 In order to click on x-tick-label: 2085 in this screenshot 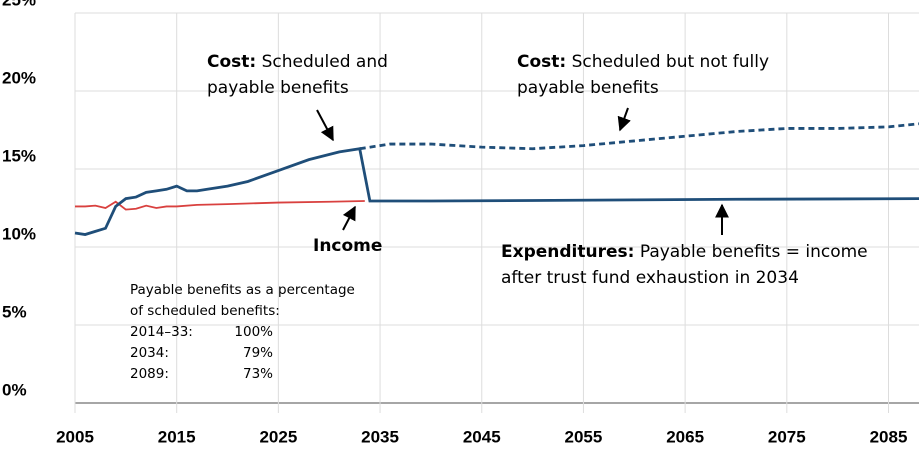, I will do `click(889, 436)`.